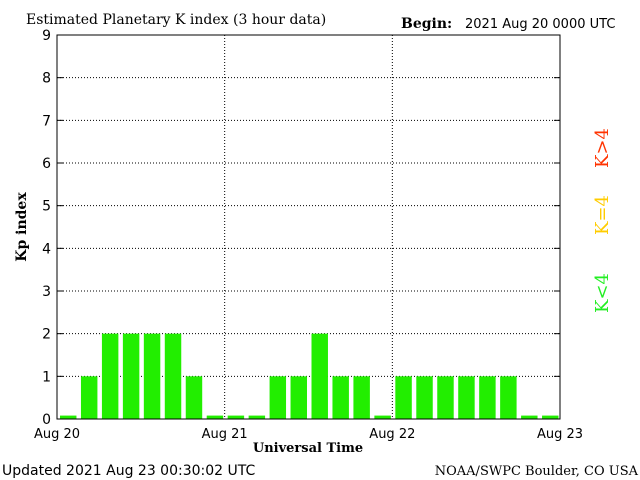 The width and height of the screenshot is (640, 480). Describe the element at coordinates (602, 293) in the screenshot. I see `legend-item: K<4` at that location.